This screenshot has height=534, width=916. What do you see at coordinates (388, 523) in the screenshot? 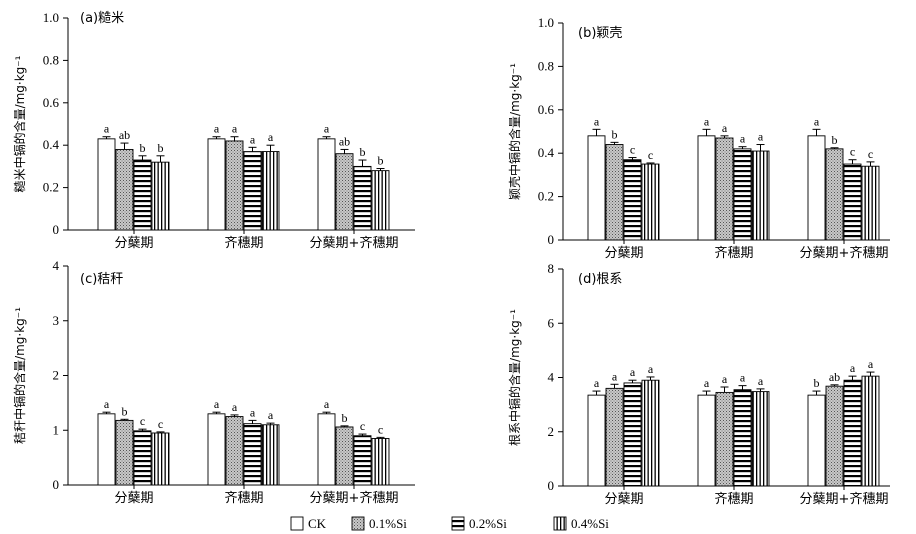
I see `legend-label: 0.1%Si` at bounding box center [388, 523].